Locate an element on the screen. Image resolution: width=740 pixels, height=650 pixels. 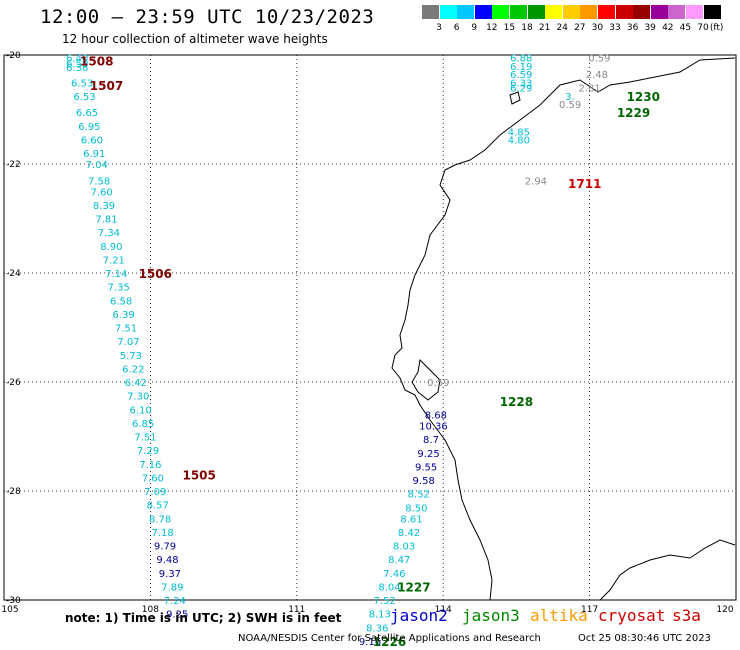
lat-tick-label: -30 is located at coordinates (13, 601).